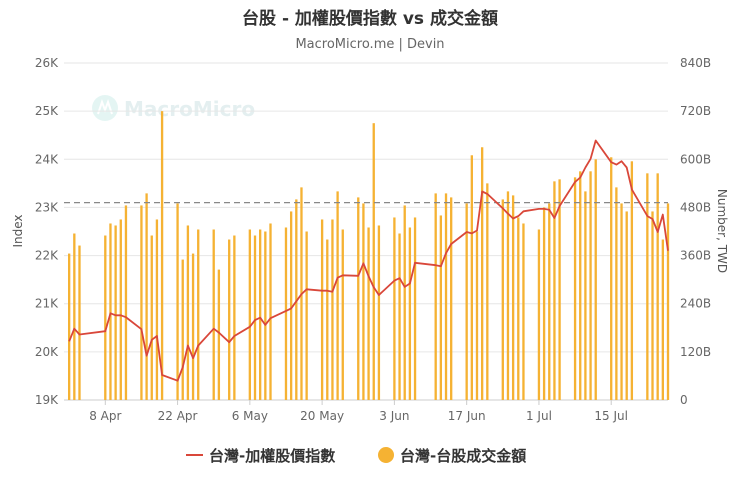 This screenshot has width=740, height=486. What do you see at coordinates (47, 207) in the screenshot?
I see `y-tick-label-left: 23K` at bounding box center [47, 207].